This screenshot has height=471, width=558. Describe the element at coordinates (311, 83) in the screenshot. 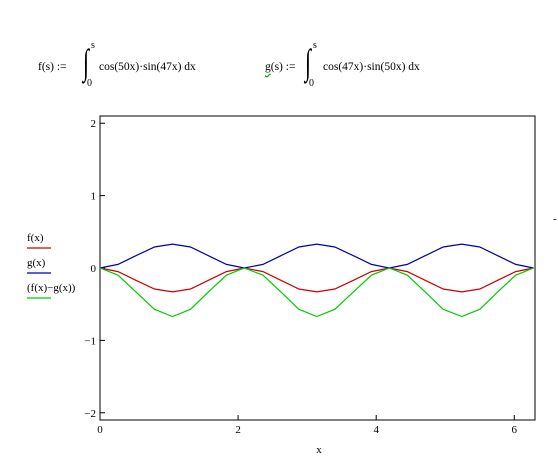

I see `g-lower-limit: 0` at that location.